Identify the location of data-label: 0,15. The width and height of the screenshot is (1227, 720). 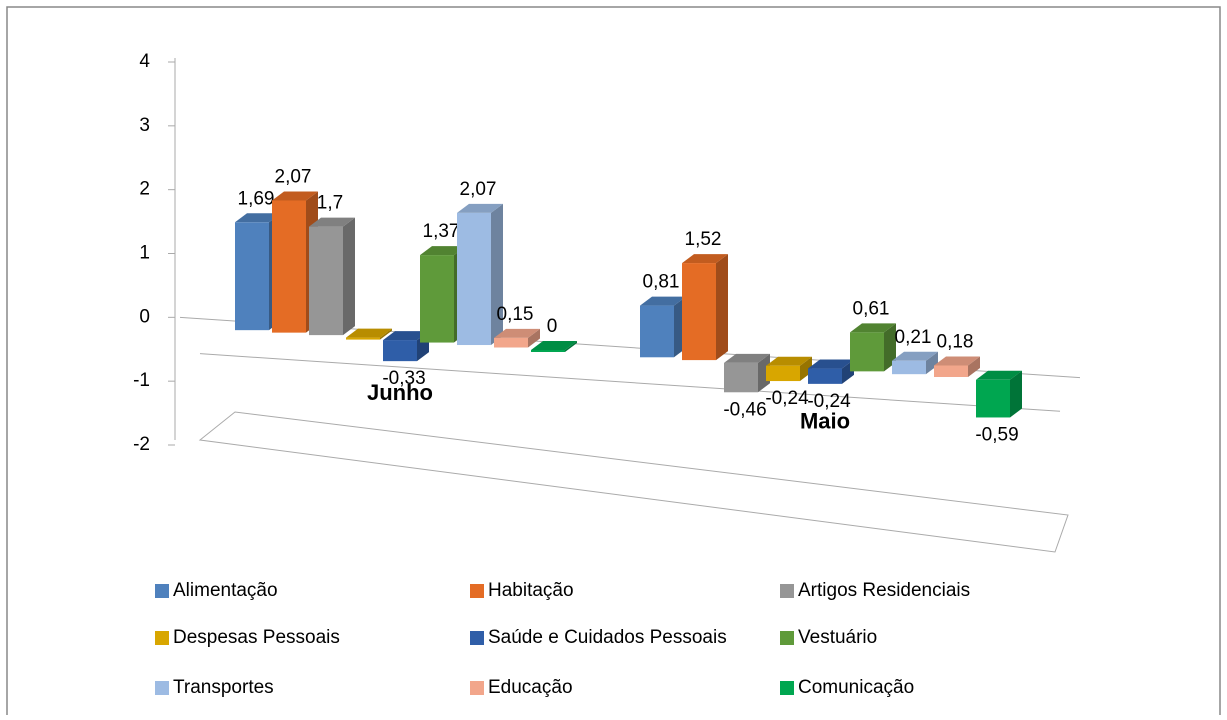
(515, 314).